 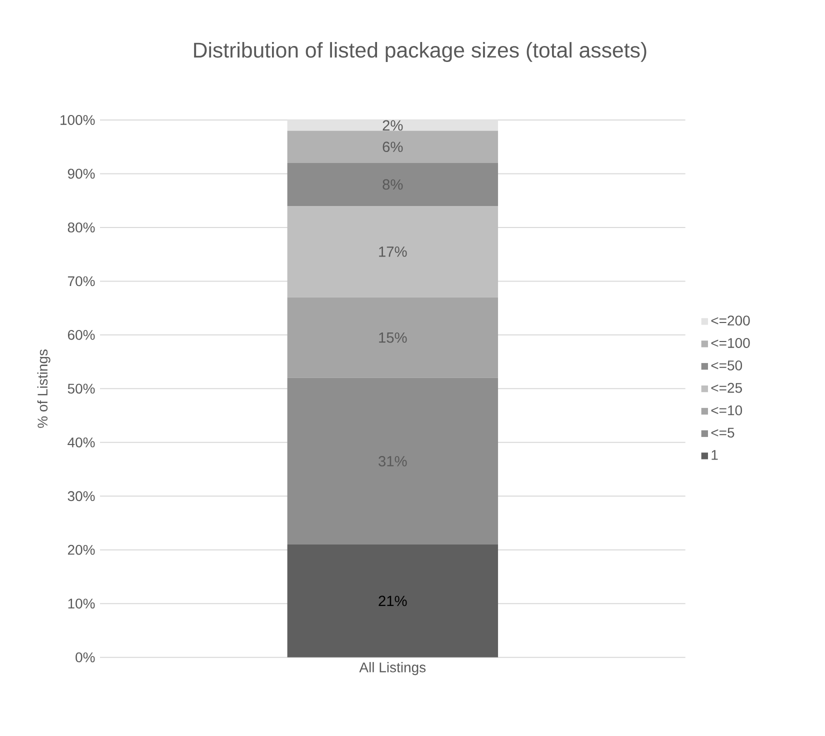 What do you see at coordinates (392, 125) in the screenshot?
I see `data-label: 2%` at bounding box center [392, 125].